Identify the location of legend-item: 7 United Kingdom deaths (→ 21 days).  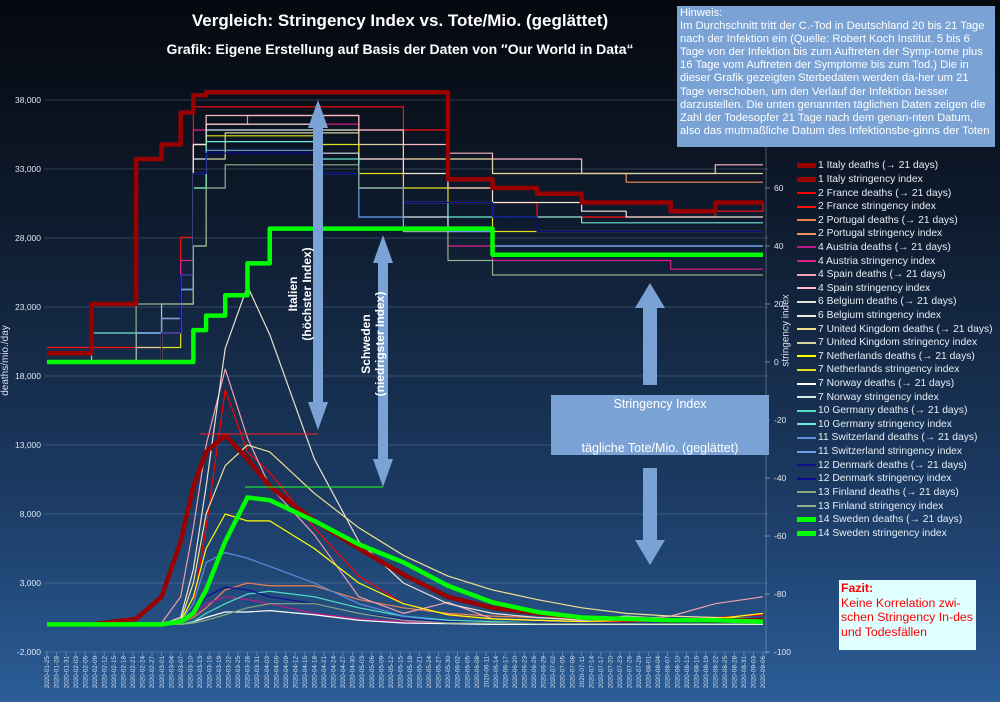
(895, 329).